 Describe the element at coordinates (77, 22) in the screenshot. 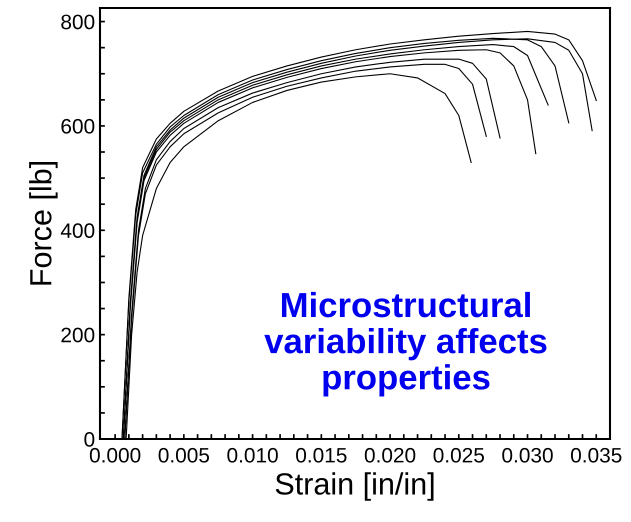

I see `y-tick-label: 800` at that location.